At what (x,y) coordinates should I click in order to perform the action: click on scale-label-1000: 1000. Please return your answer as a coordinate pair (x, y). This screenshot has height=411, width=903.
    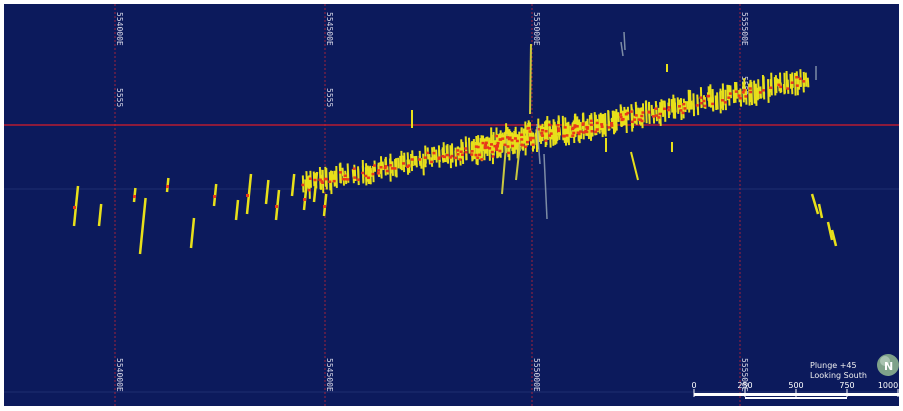
    Looking at the image, I should click on (888, 385).